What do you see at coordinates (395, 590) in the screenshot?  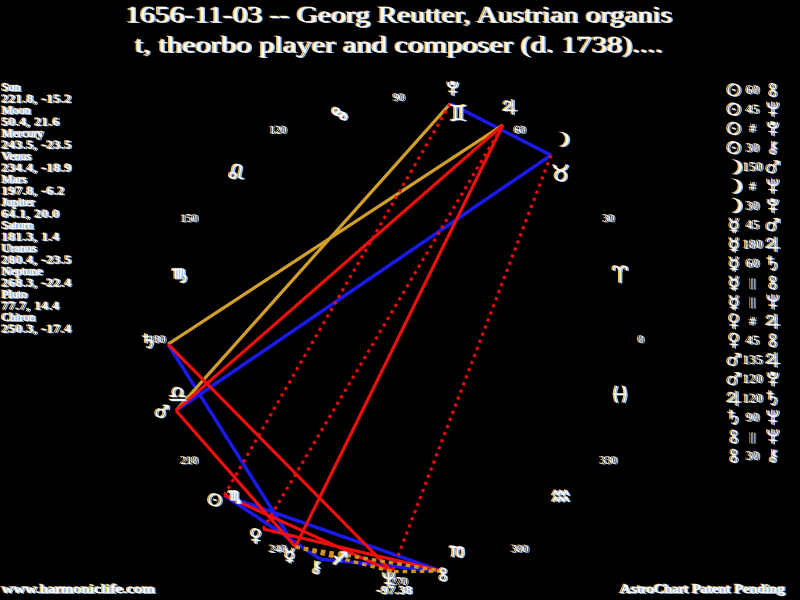 I see `svg-text: -97.38` at bounding box center [395, 590].